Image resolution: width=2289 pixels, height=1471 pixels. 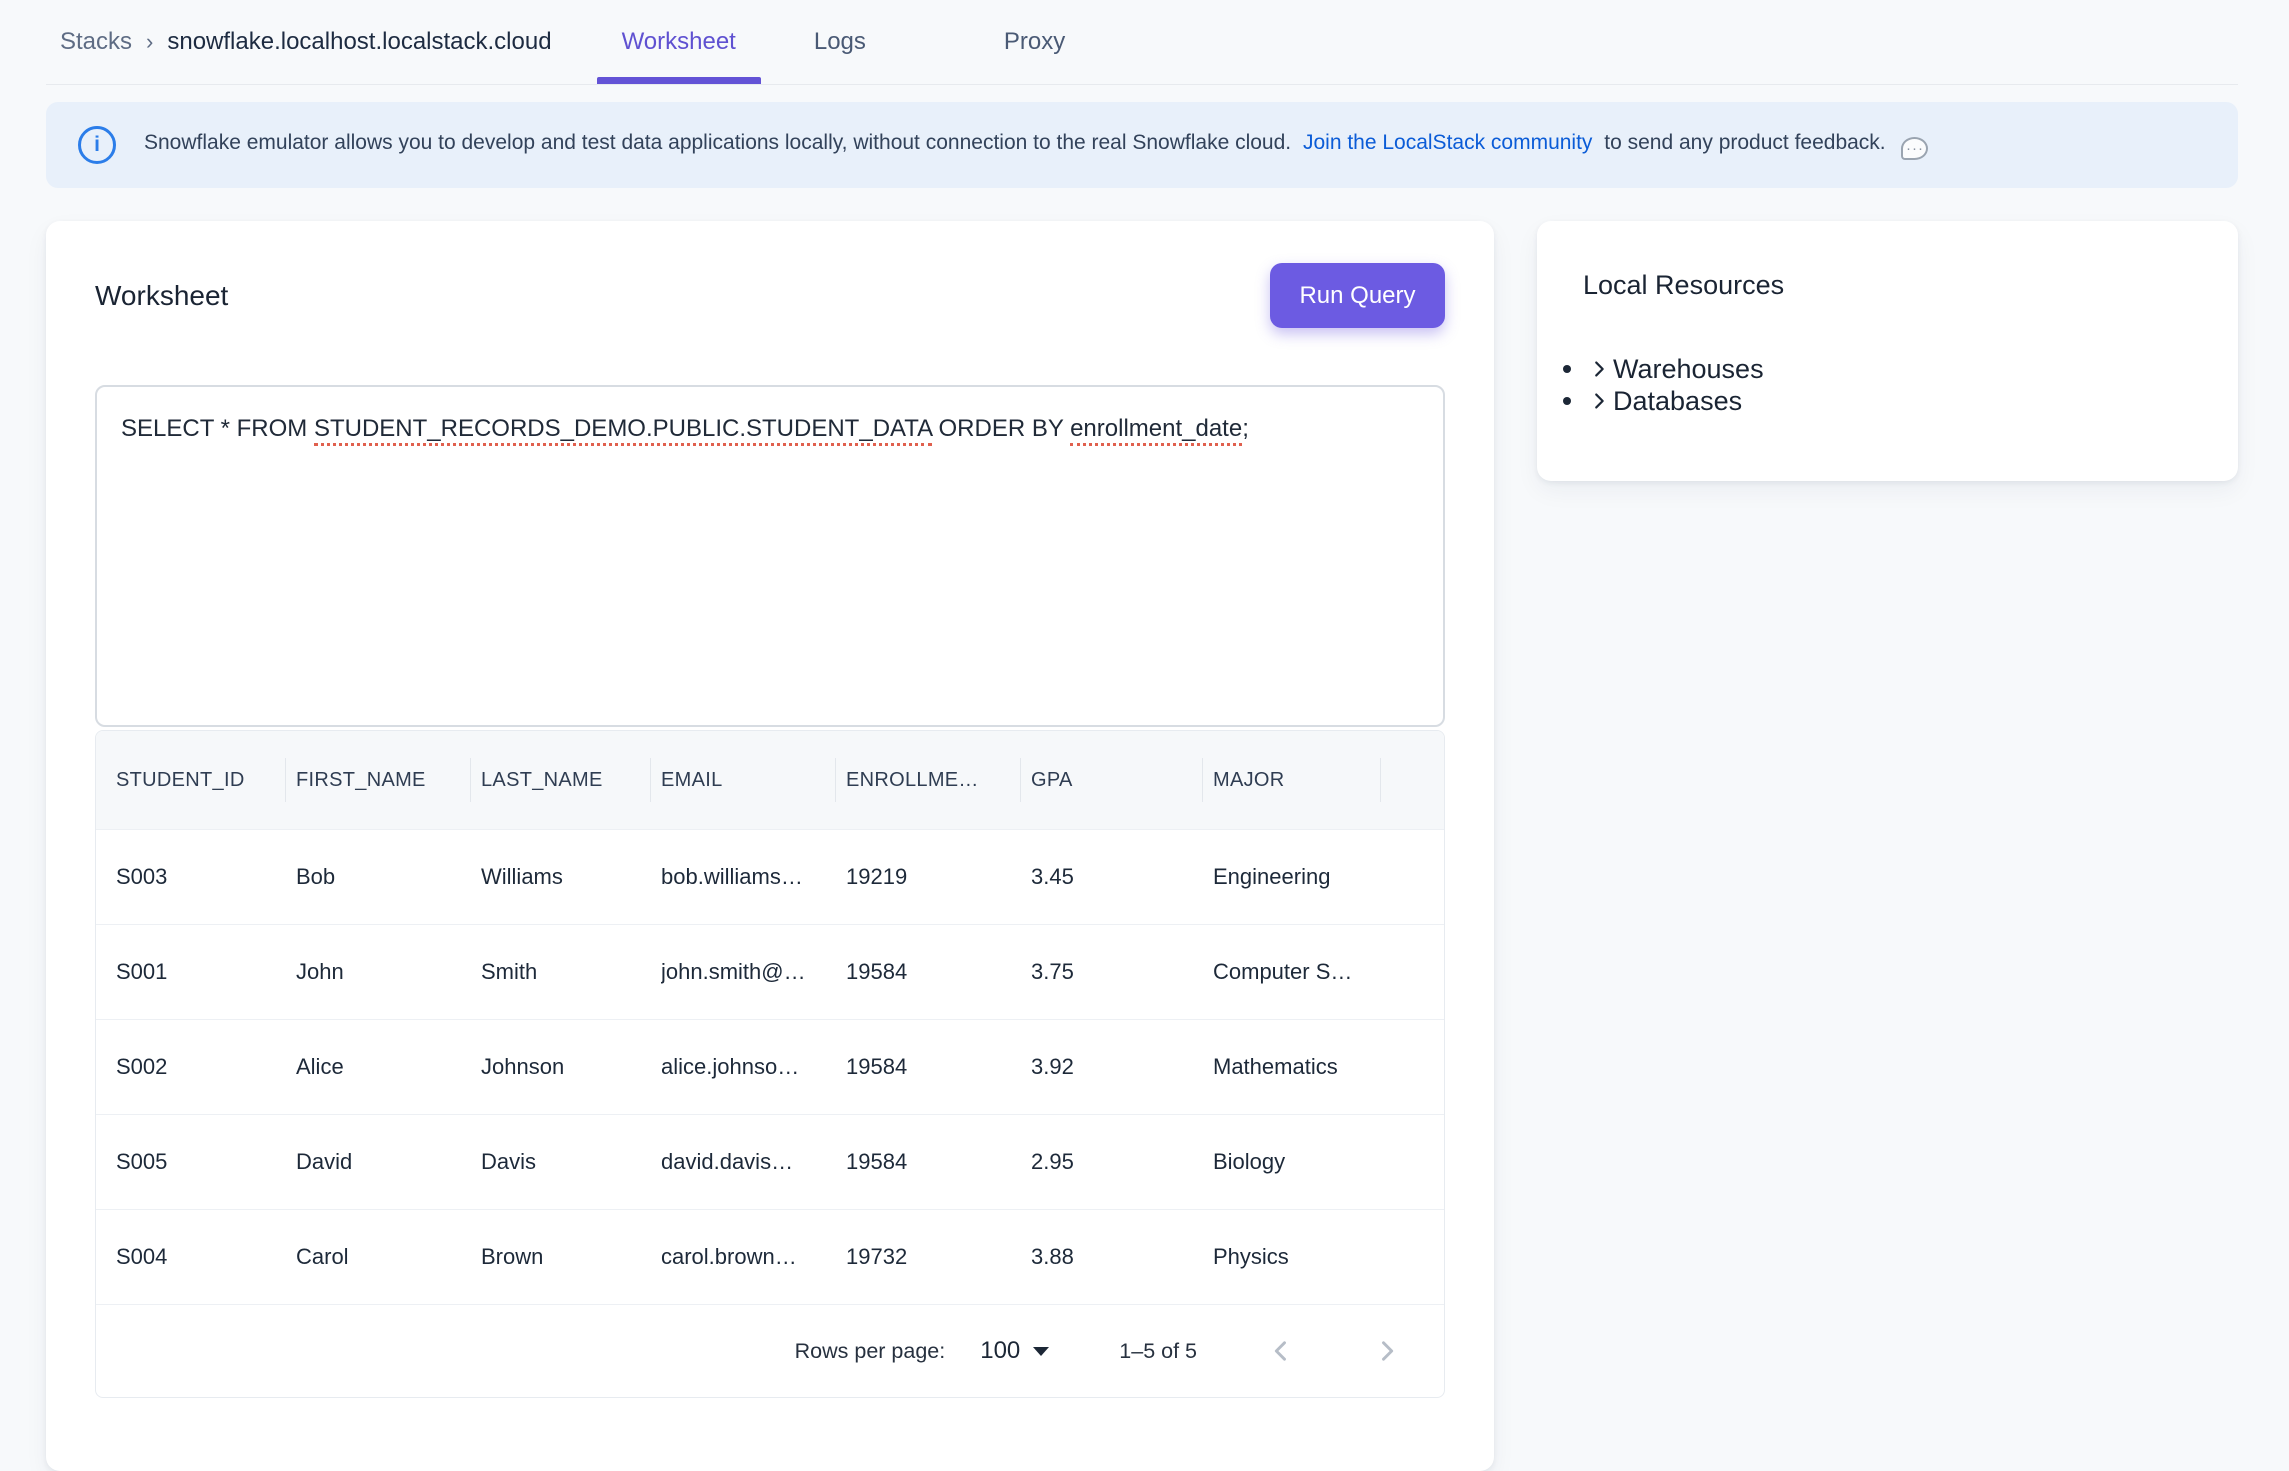 What do you see at coordinates (571, 780) in the screenshot?
I see `column-header-last-name: LAST_NAME` at bounding box center [571, 780].